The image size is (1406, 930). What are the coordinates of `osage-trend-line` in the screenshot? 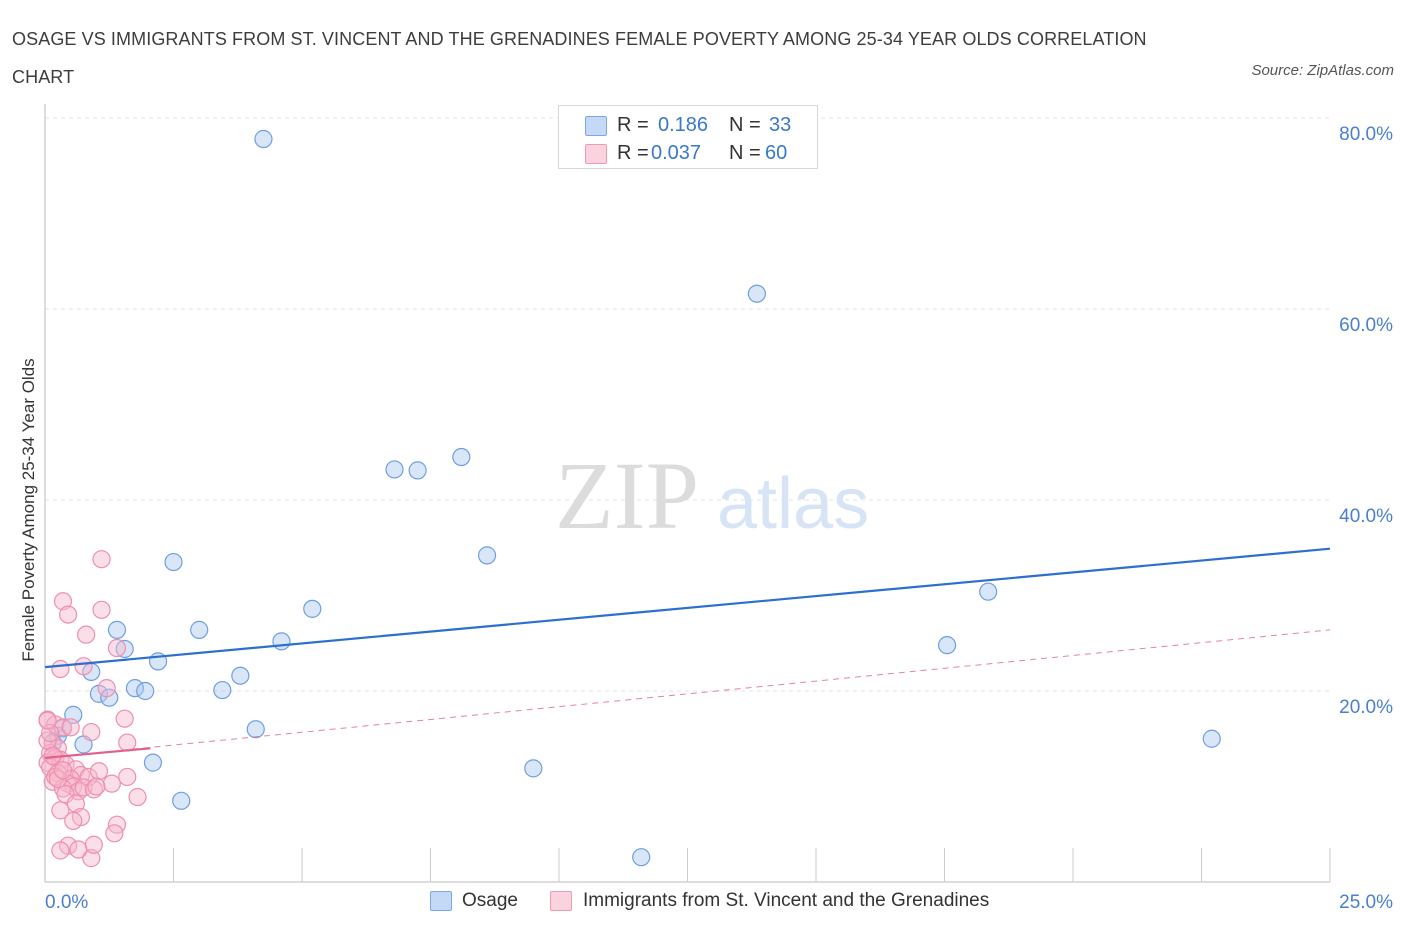 It's located at (687, 608).